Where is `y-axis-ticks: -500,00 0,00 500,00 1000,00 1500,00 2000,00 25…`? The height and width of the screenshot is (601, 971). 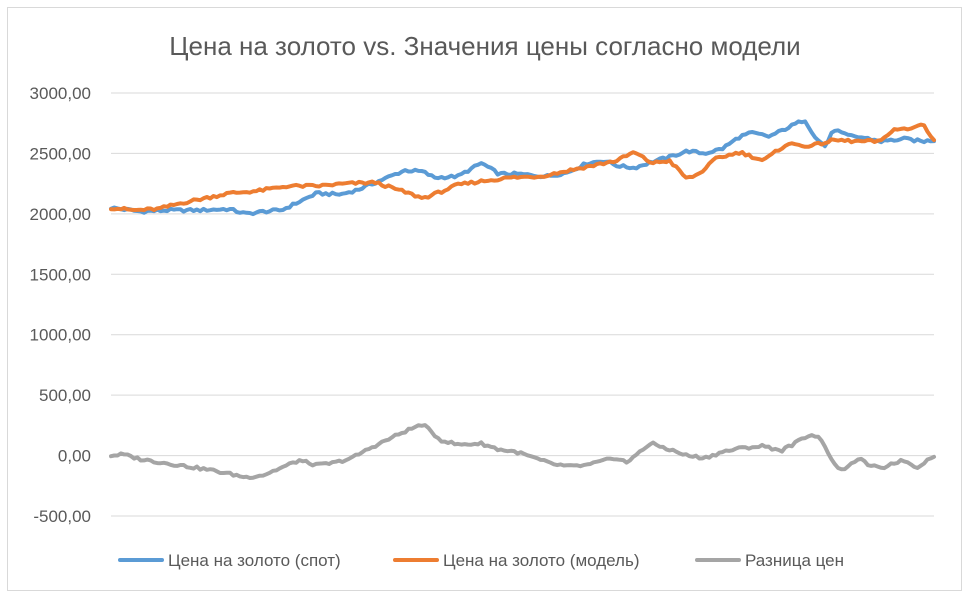 y-axis-ticks: -500,00 0,00 500,00 1000,00 1500,00 2000,00 25… is located at coordinates (60, 305).